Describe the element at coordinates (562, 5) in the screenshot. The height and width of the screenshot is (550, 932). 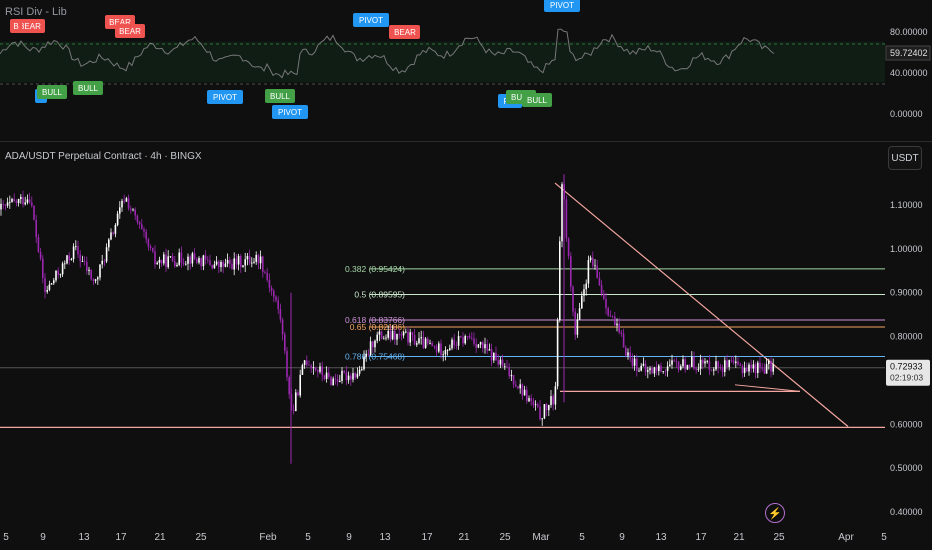
I see `rsi-signal-label: PIVOT` at that location.